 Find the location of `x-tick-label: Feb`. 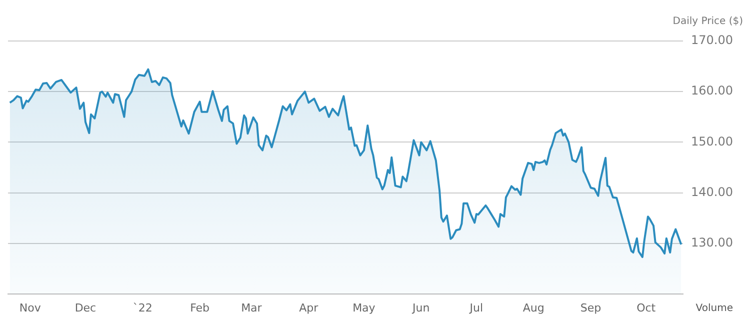

x-tick-label: Feb is located at coordinates (200, 307).